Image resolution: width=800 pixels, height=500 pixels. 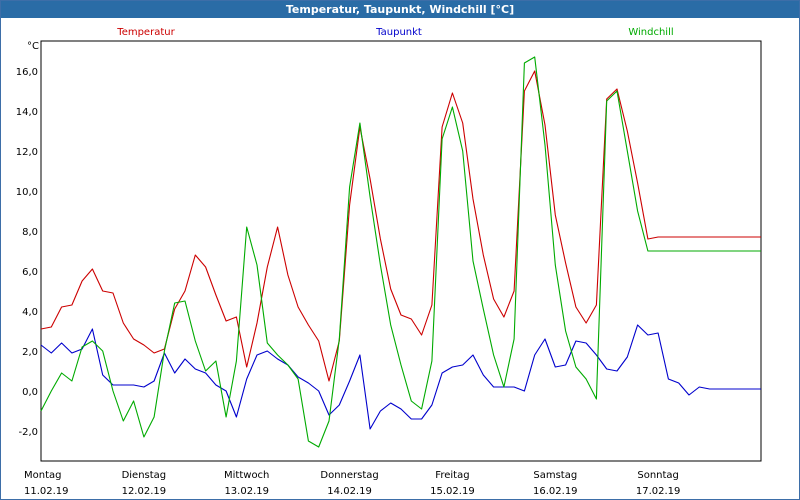 I want to click on y-tick-label: 12,0, so click(x=27, y=152).